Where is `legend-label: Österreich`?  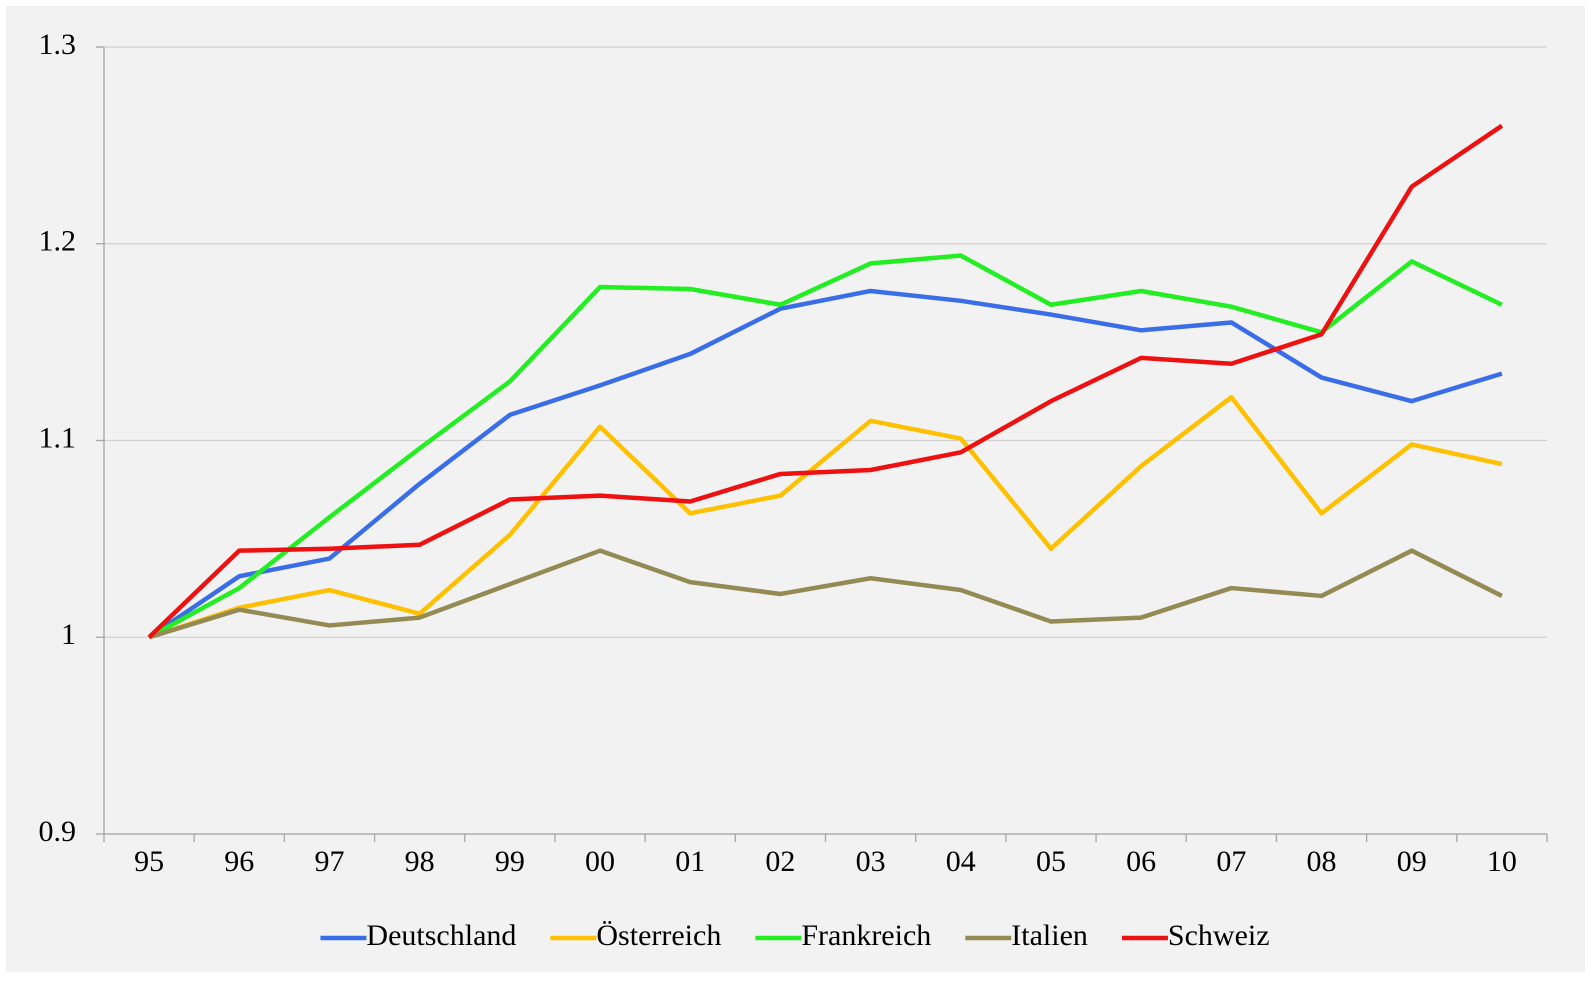 legend-label: Österreich is located at coordinates (658, 935).